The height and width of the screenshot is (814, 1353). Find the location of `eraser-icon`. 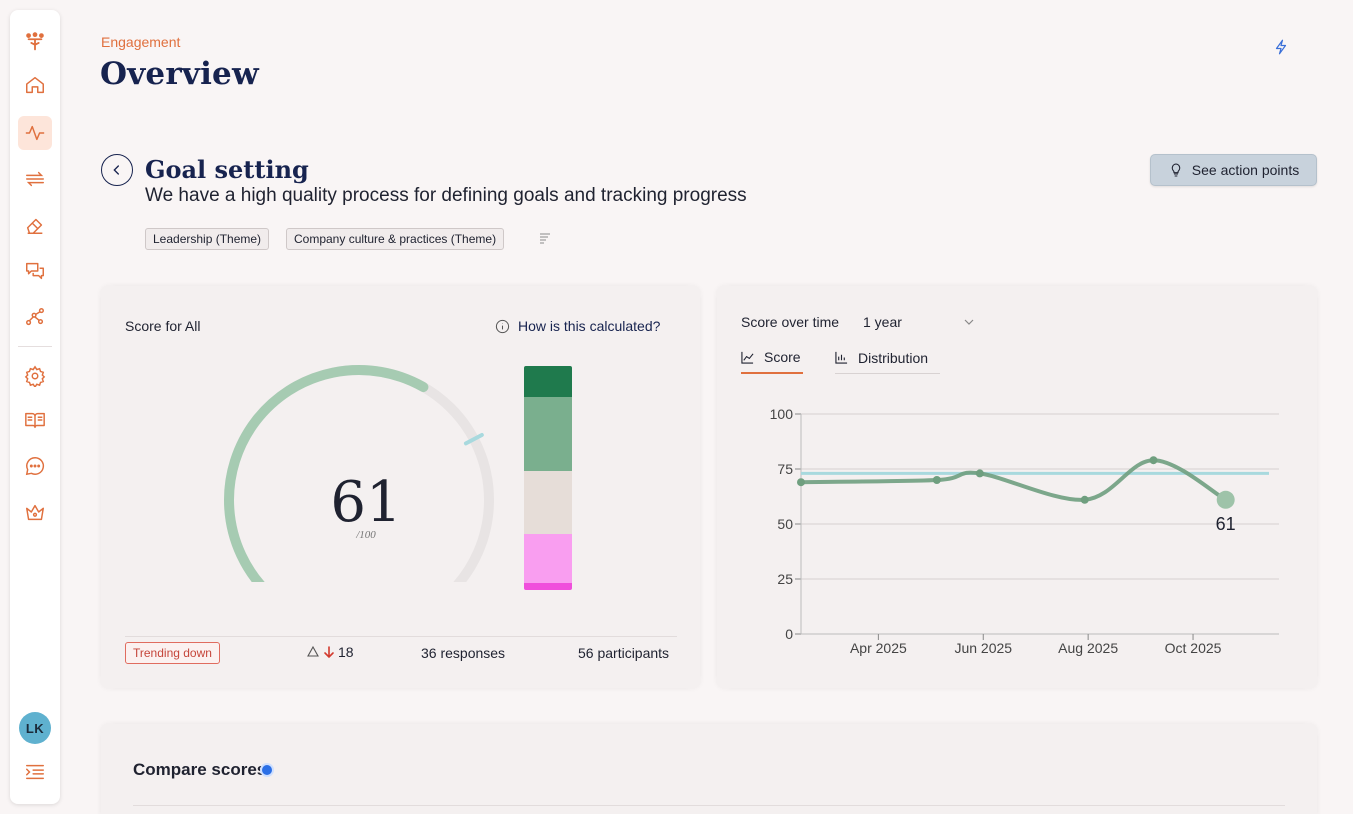

eraser-icon is located at coordinates (35, 225).